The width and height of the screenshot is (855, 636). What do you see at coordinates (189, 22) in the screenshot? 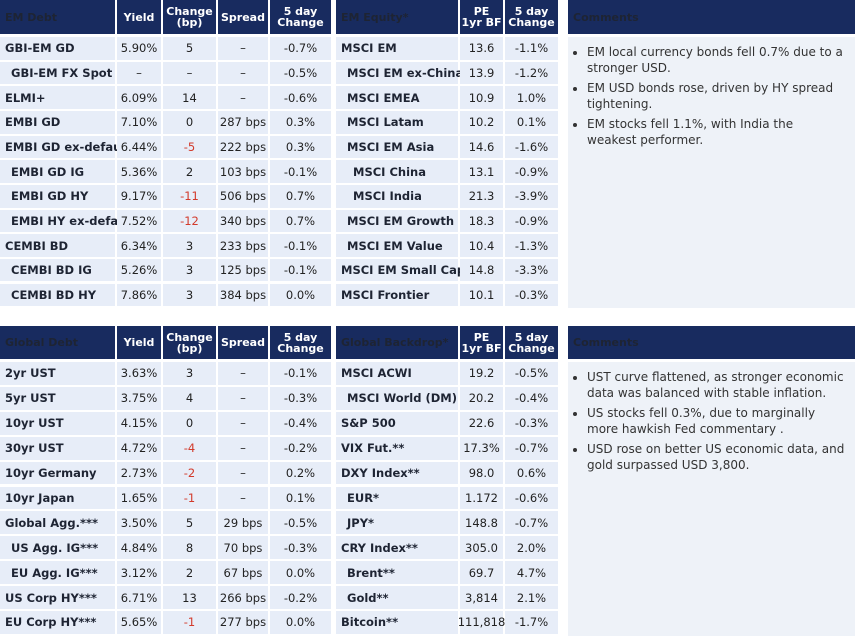
I see `header-text: (bp)` at bounding box center [189, 22].